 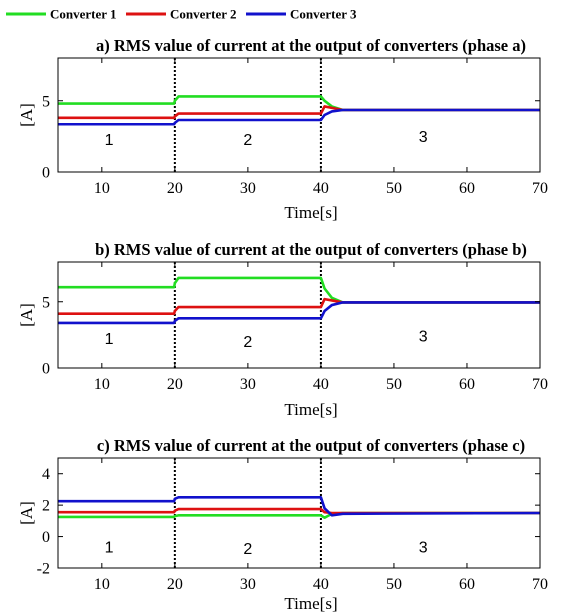 I want to click on y-tick-label: 2, so click(x=46, y=506).